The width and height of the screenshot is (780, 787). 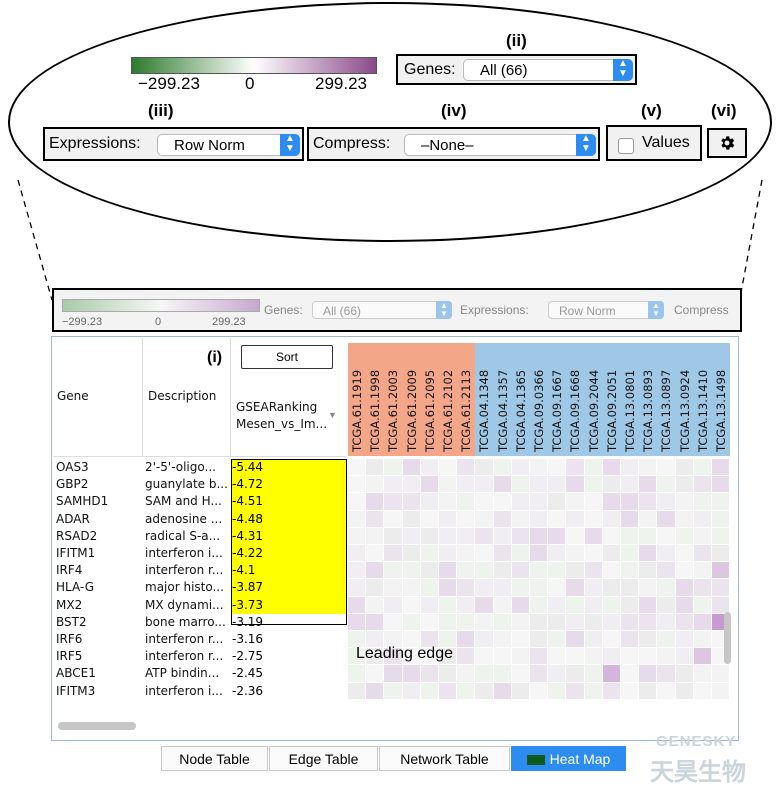 I want to click on gene-cell: IFITM1, so click(x=76, y=553).